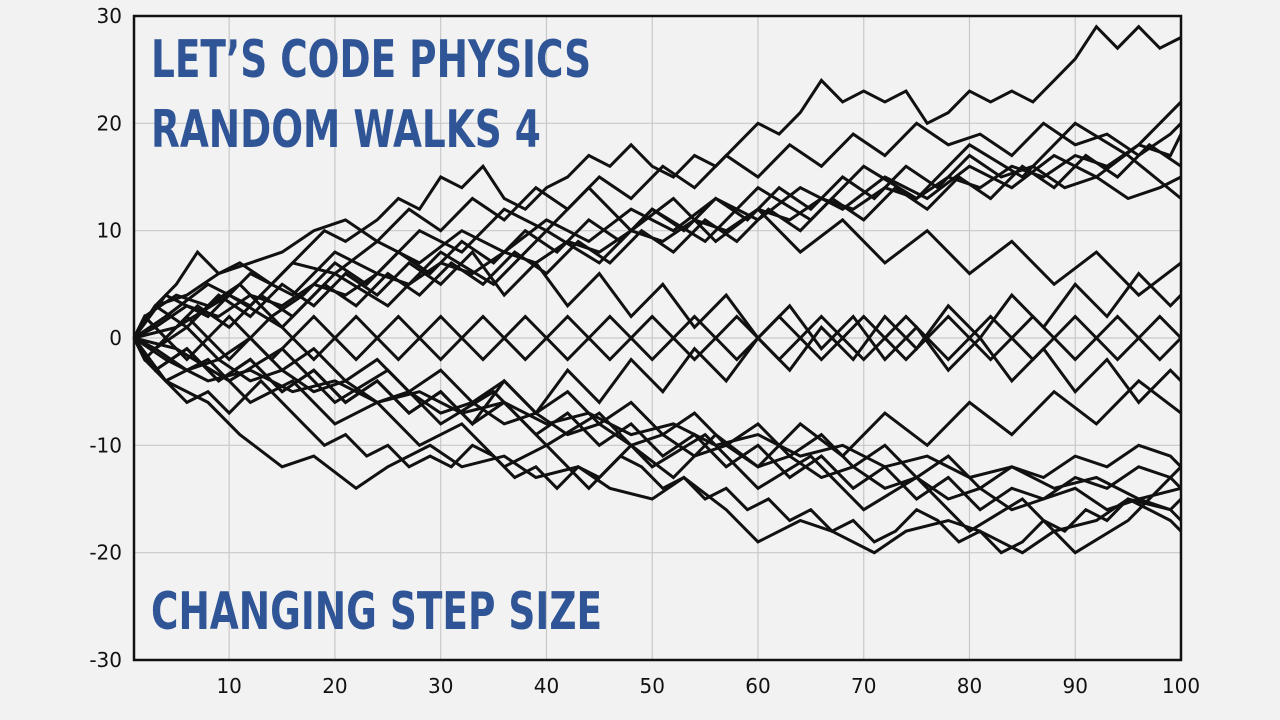 The height and width of the screenshot is (720, 1280). I want to click on title-line-2: RANDOM WALKS 4, so click(346, 130).